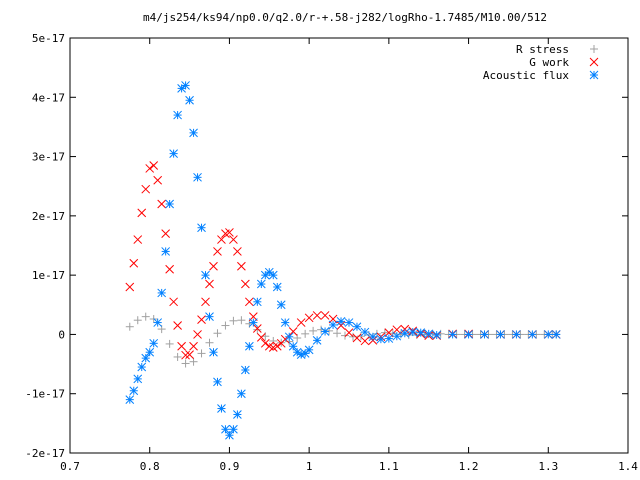  Describe the element at coordinates (389, 466) in the screenshot. I see `x-tick-label: 1.1` at that location.